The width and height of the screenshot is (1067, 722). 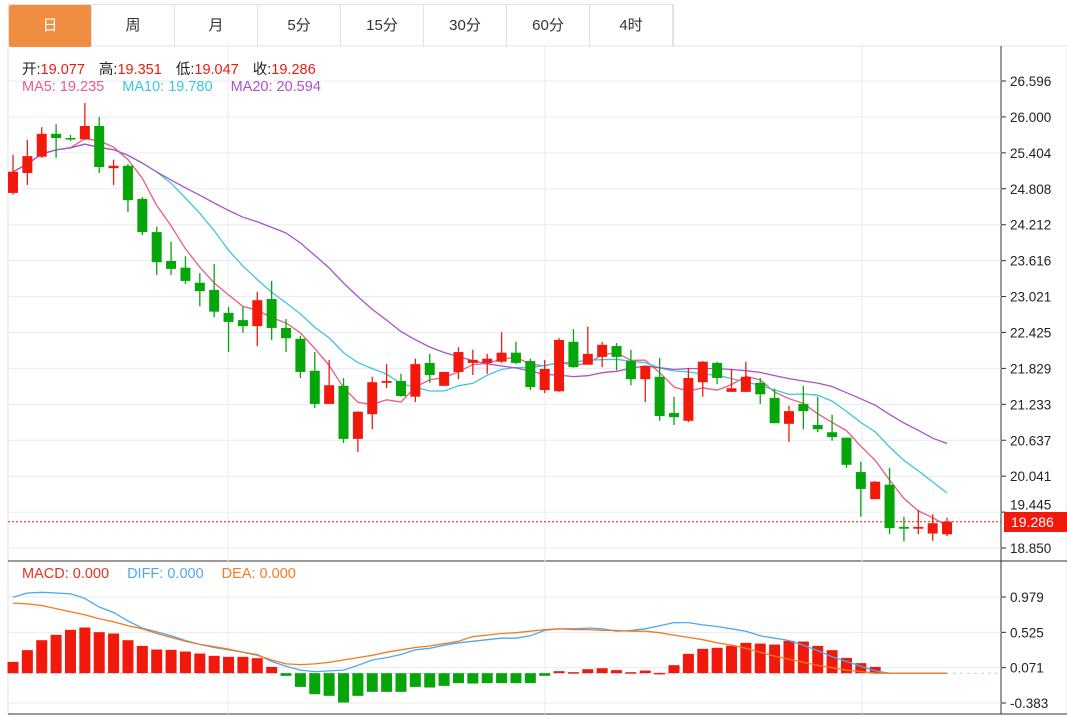 I want to click on close-label: 收:, so click(x=262, y=70).